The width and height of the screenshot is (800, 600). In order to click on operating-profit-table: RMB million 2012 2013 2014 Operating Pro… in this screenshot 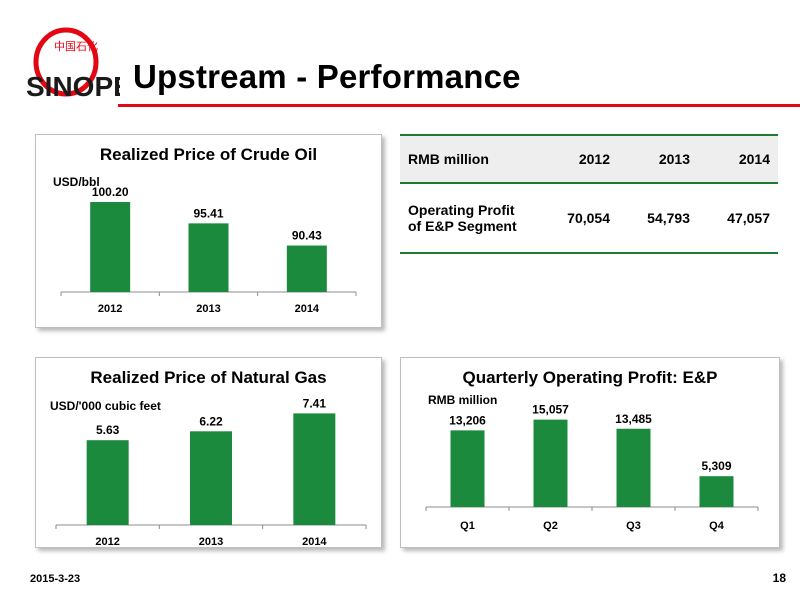, I will do `click(589, 194)`.